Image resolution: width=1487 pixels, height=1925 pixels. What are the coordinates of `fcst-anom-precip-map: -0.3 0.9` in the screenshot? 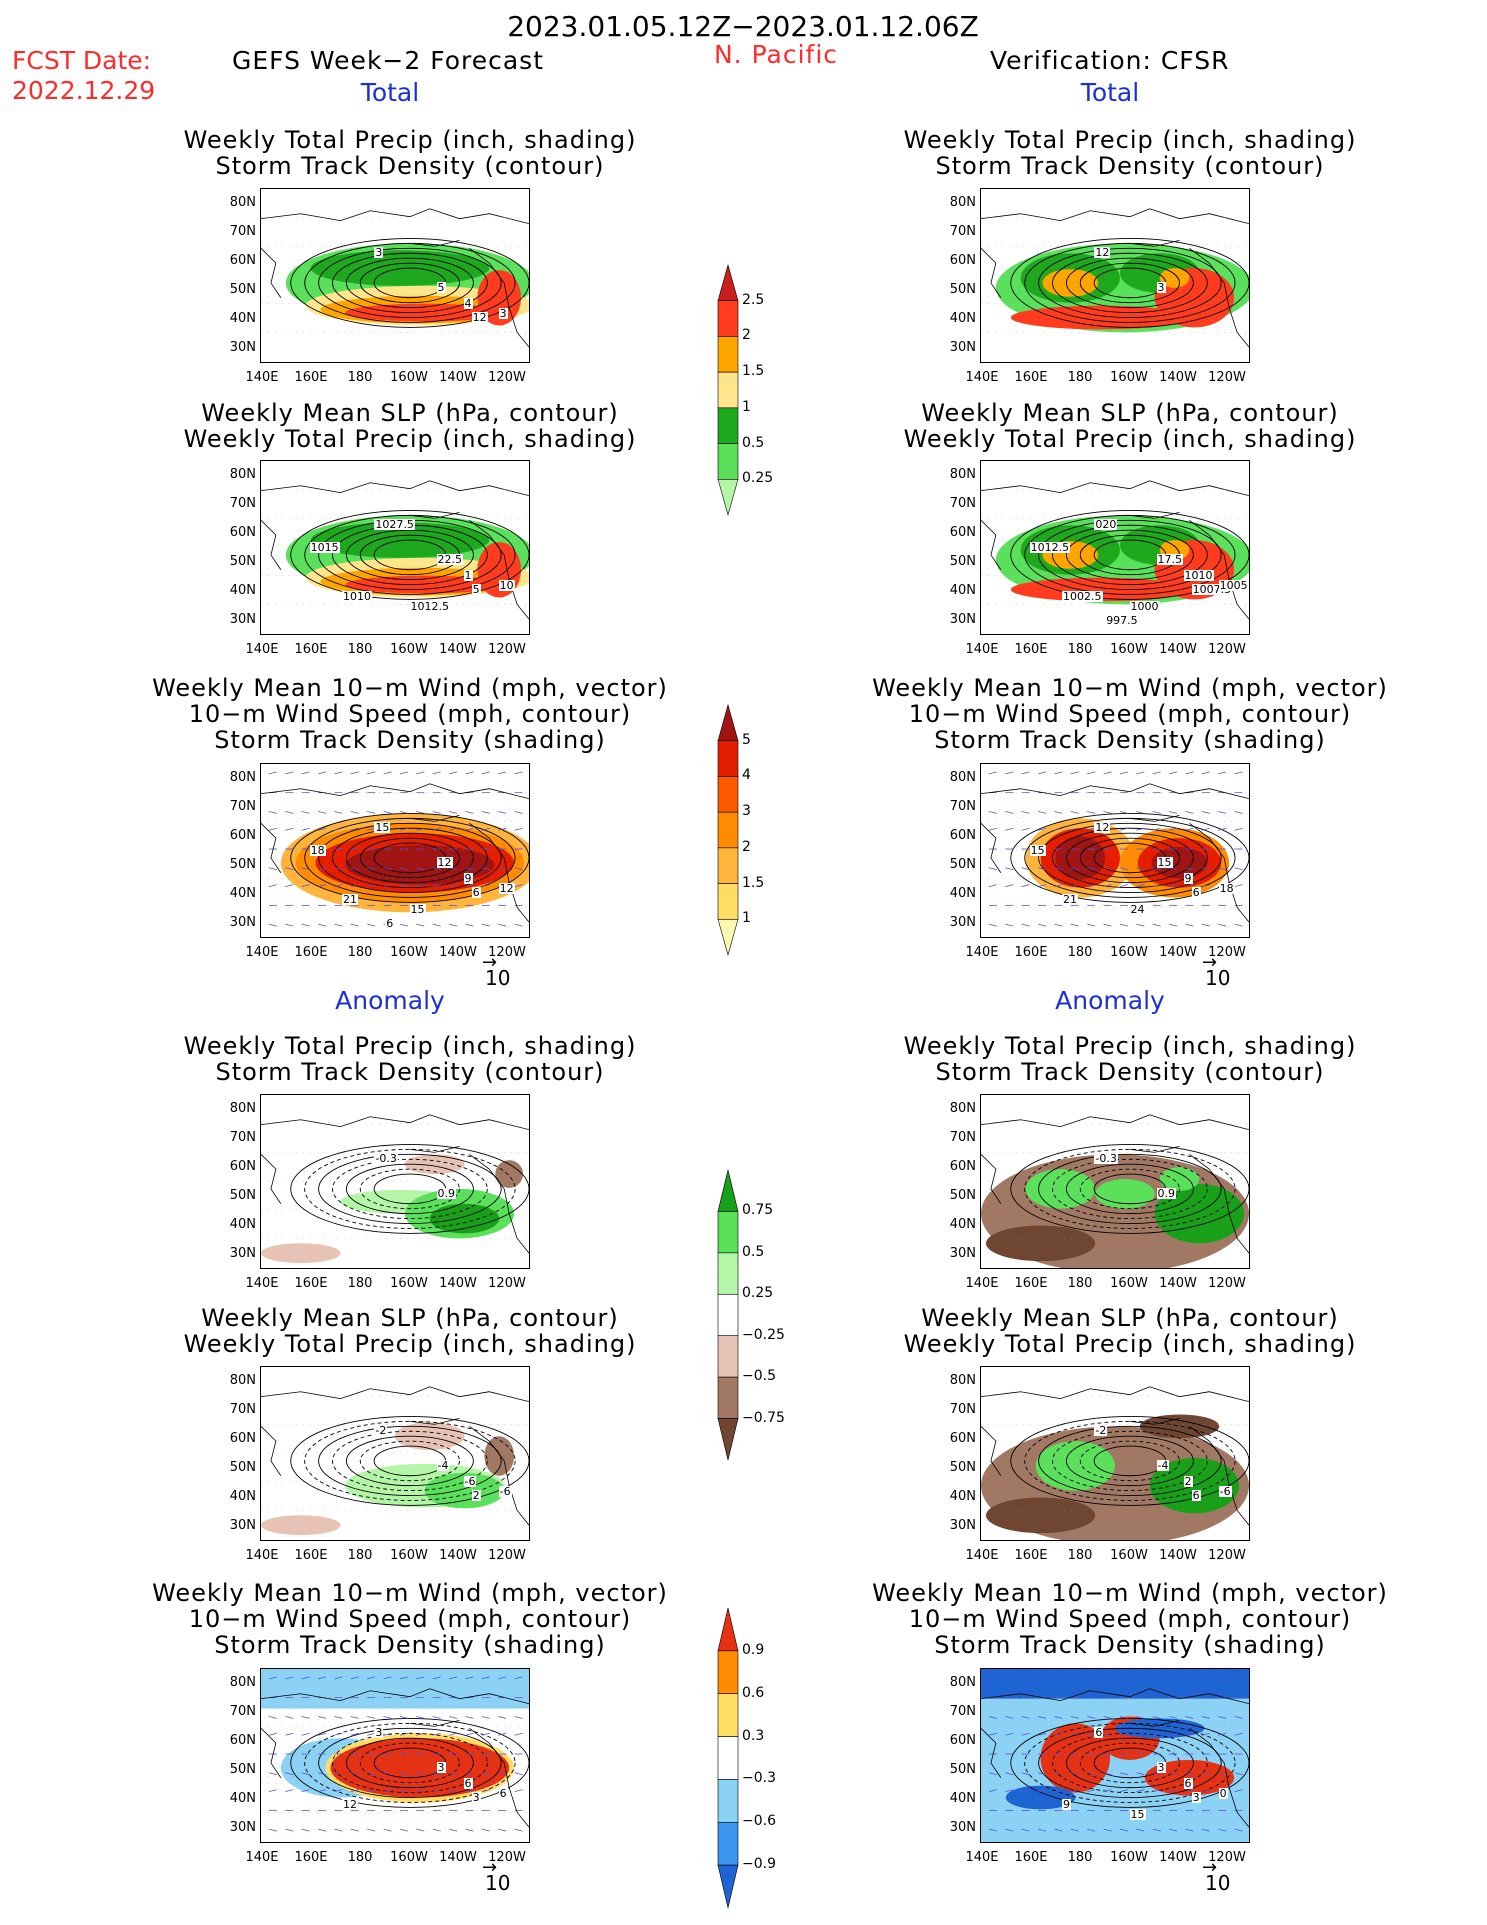 It's located at (395, 1181).